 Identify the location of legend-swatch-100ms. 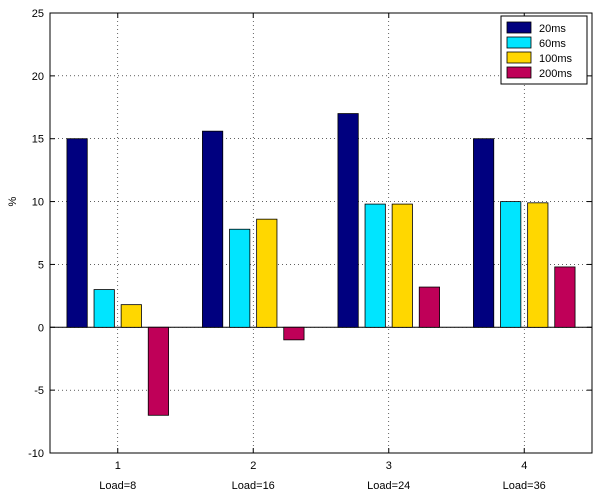
(519, 57).